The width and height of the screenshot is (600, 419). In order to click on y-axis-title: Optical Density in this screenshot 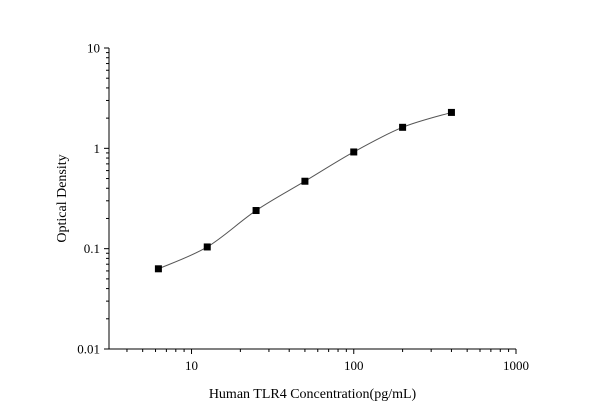, I will do `click(62, 198)`.